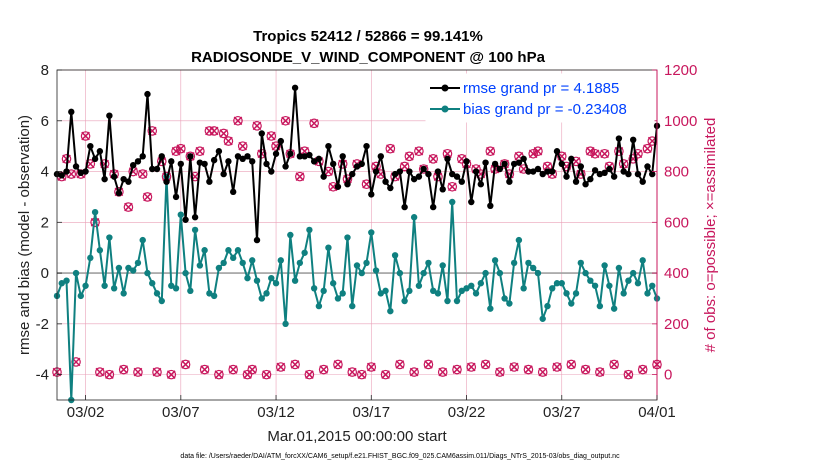 This screenshot has height=470, width=830. Describe the element at coordinates (45, 121) in the screenshot. I see `y-tick-label-left: 6` at that location.